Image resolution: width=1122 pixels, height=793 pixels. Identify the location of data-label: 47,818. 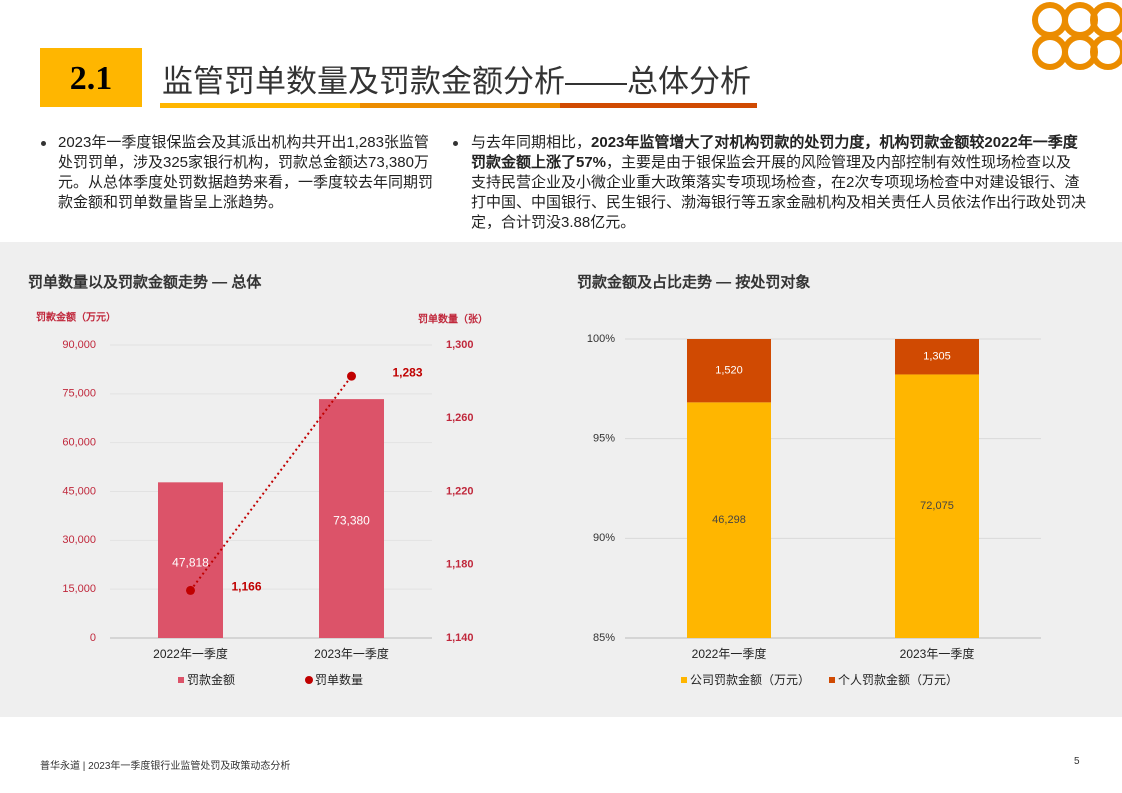
(190, 562).